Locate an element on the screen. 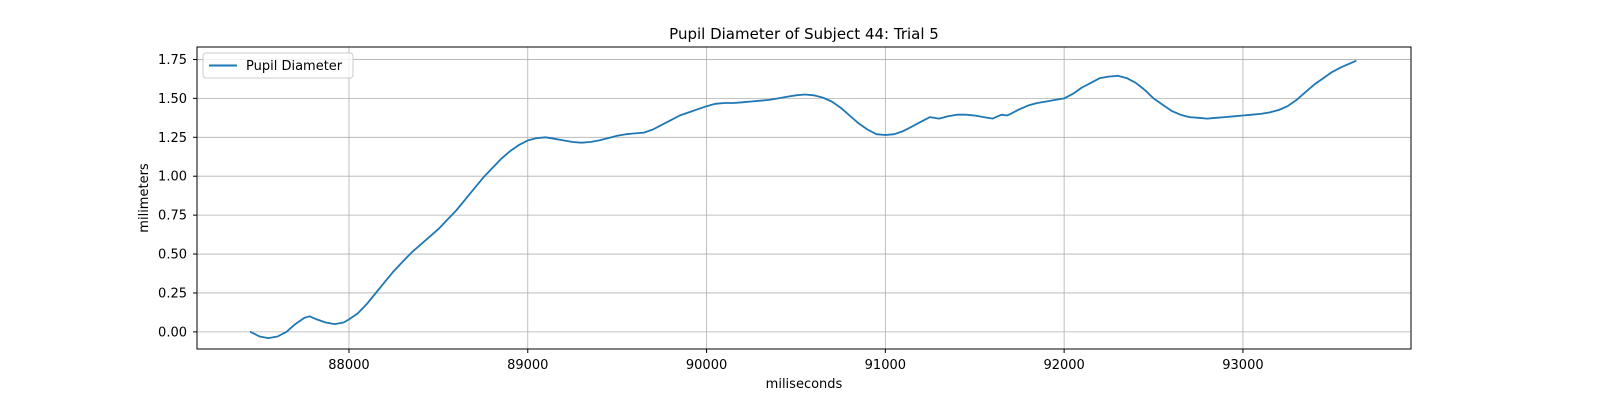 The image size is (1600, 404). y-tick-label: 1.00 is located at coordinates (172, 177).